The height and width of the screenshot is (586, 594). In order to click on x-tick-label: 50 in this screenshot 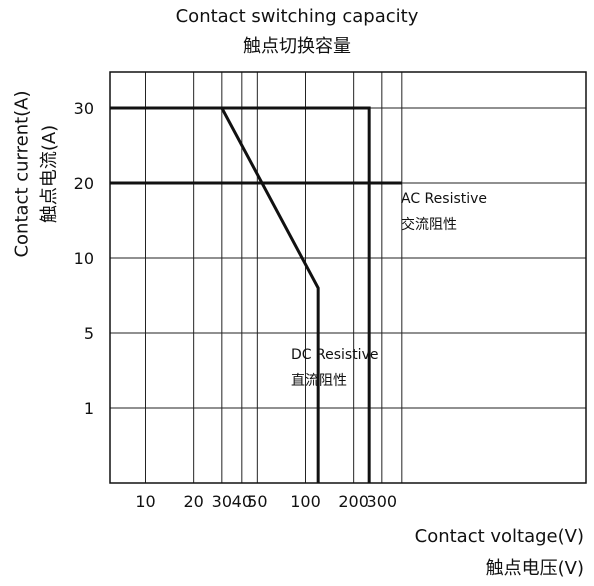, I will do `click(257, 501)`.